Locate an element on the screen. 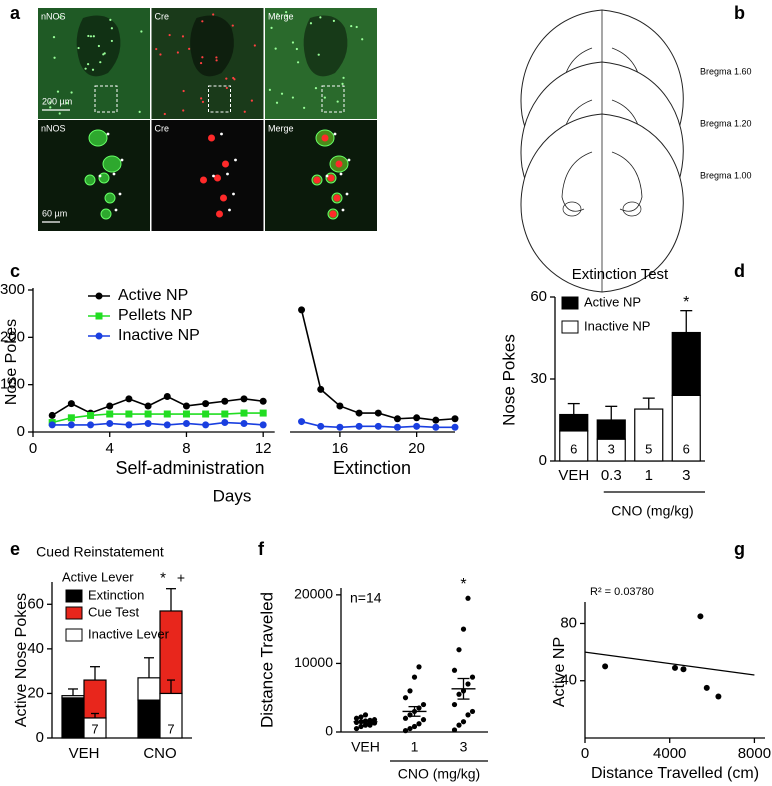  nucleus-accumbens is located at coordinates (632, 209).